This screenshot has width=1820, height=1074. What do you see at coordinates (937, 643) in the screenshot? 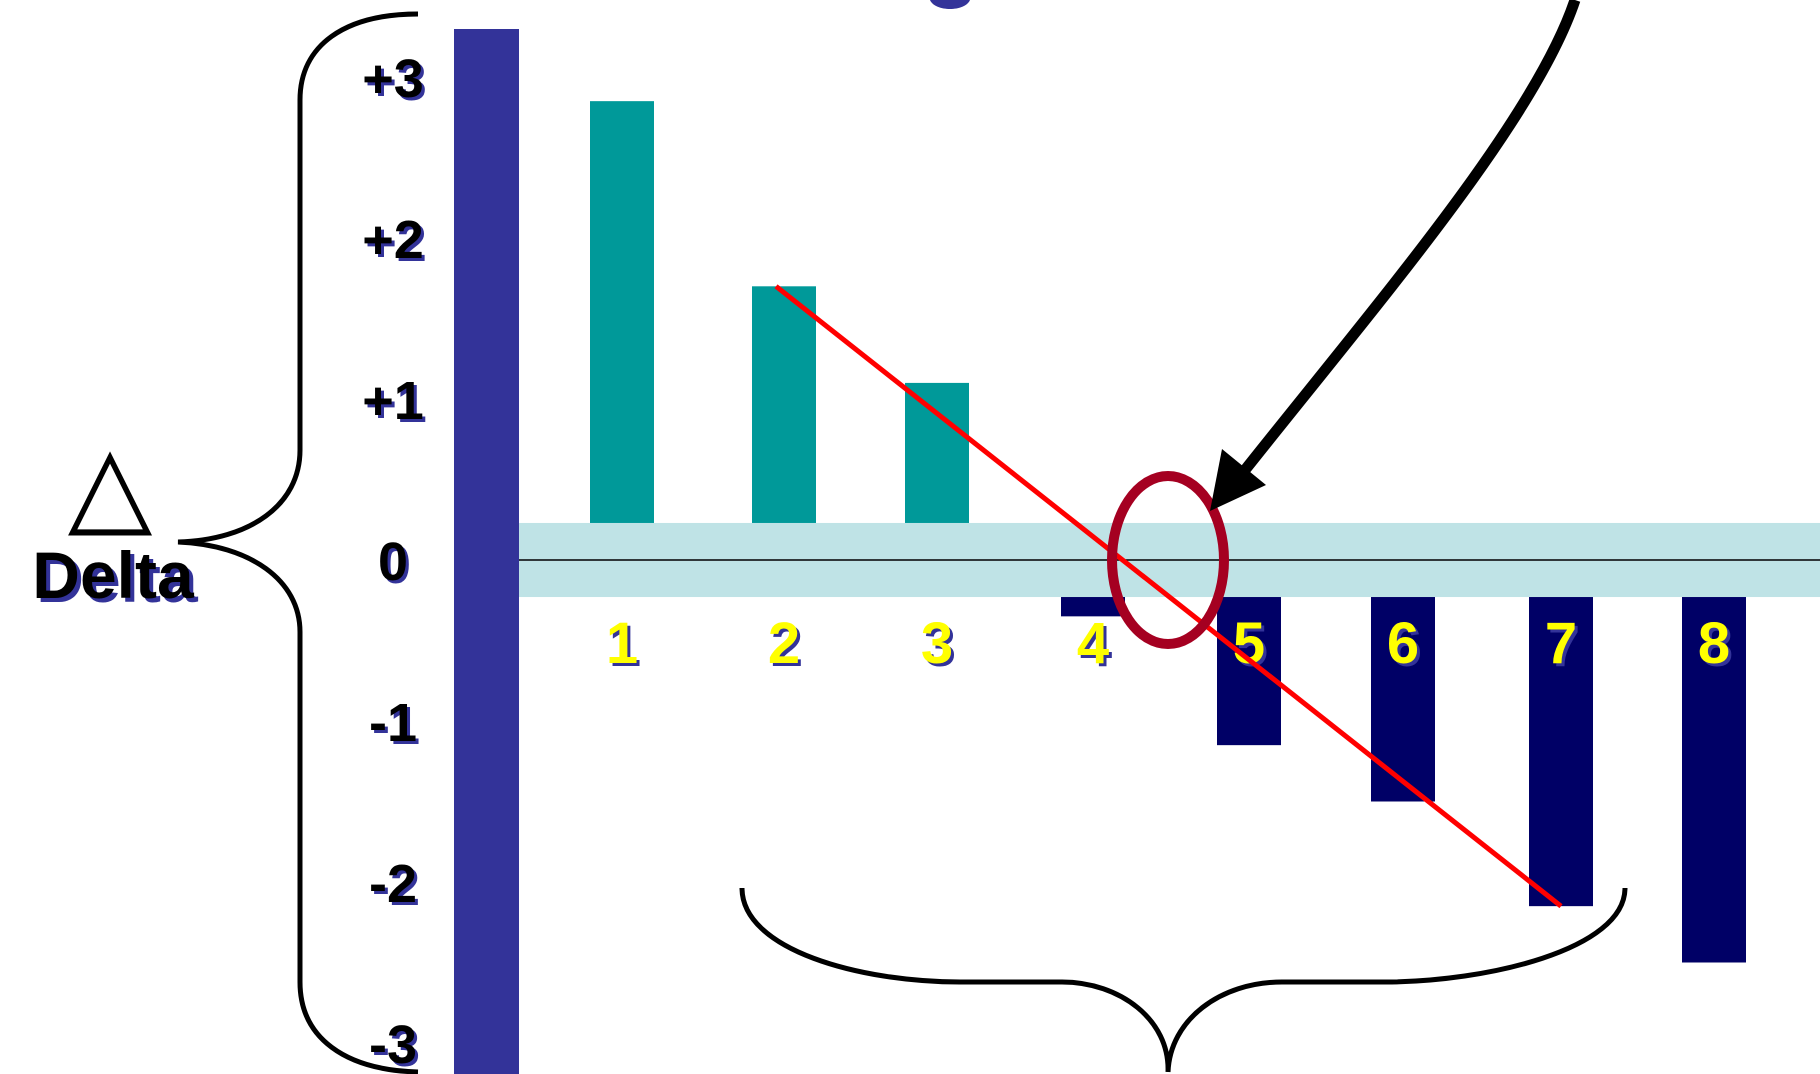
I see `category-label-3: 3` at bounding box center [937, 643].